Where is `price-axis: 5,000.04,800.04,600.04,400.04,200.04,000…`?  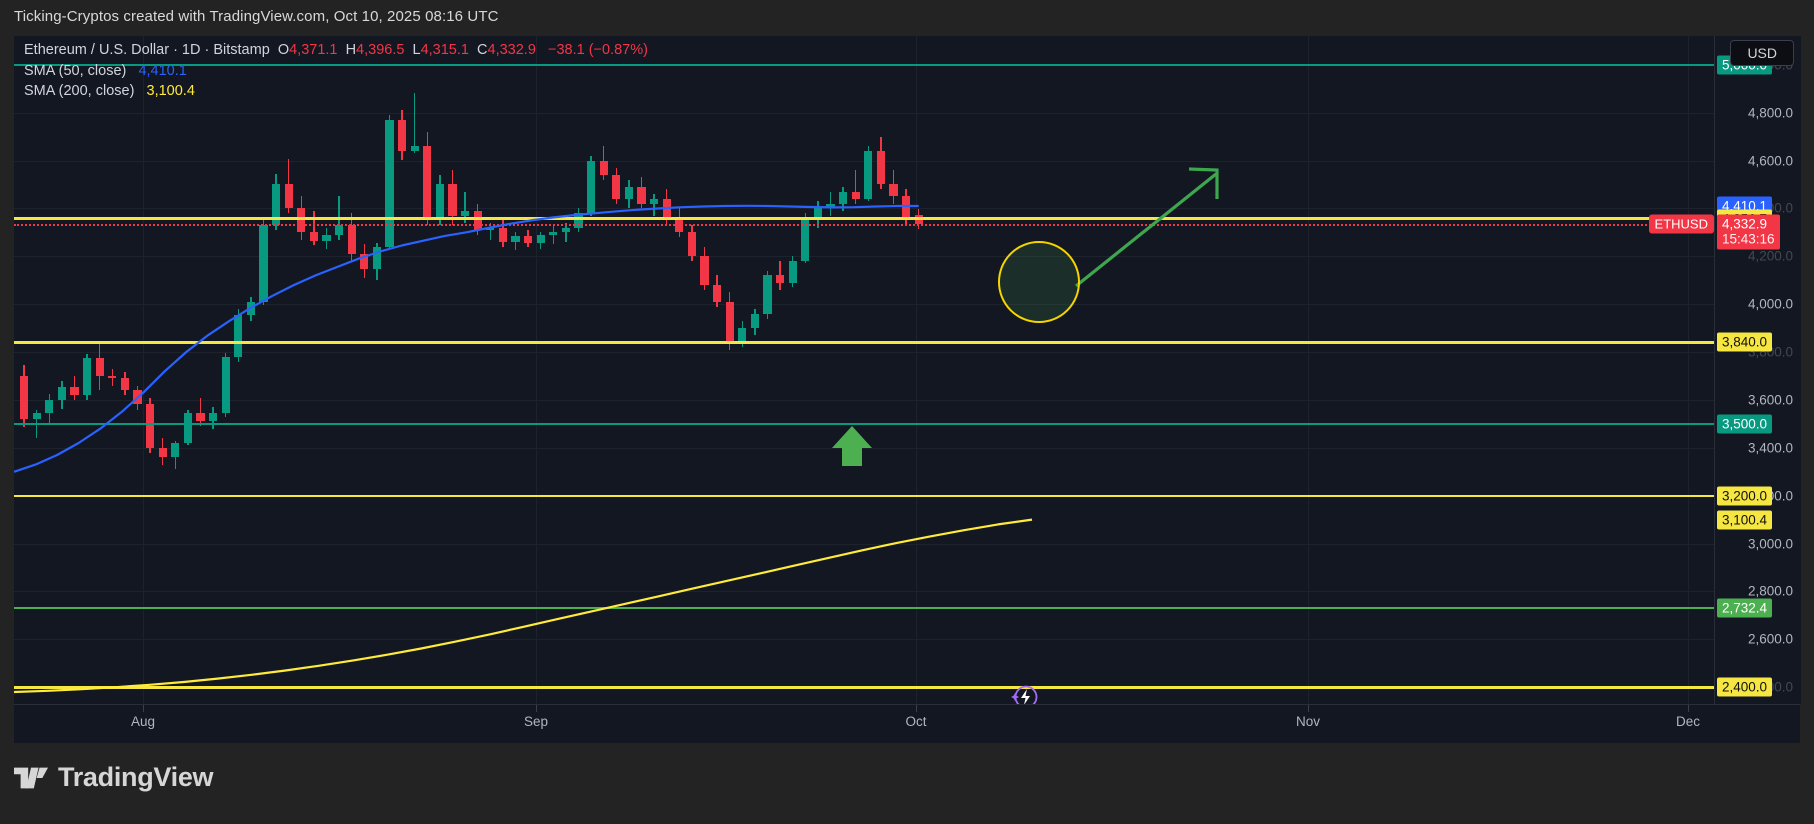 price-axis: 5,000.04,800.04,600.04,400.04,200.04,000… is located at coordinates (1757, 370).